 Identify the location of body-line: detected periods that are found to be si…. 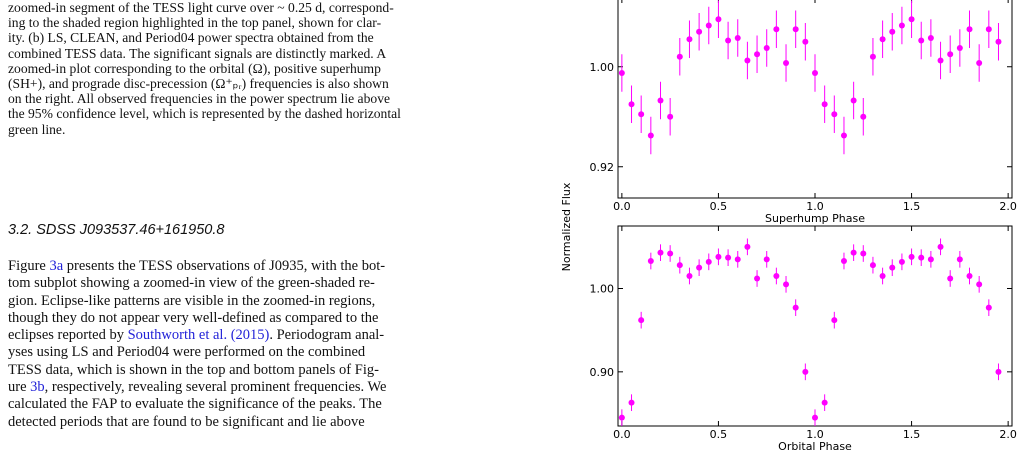
(186, 421).